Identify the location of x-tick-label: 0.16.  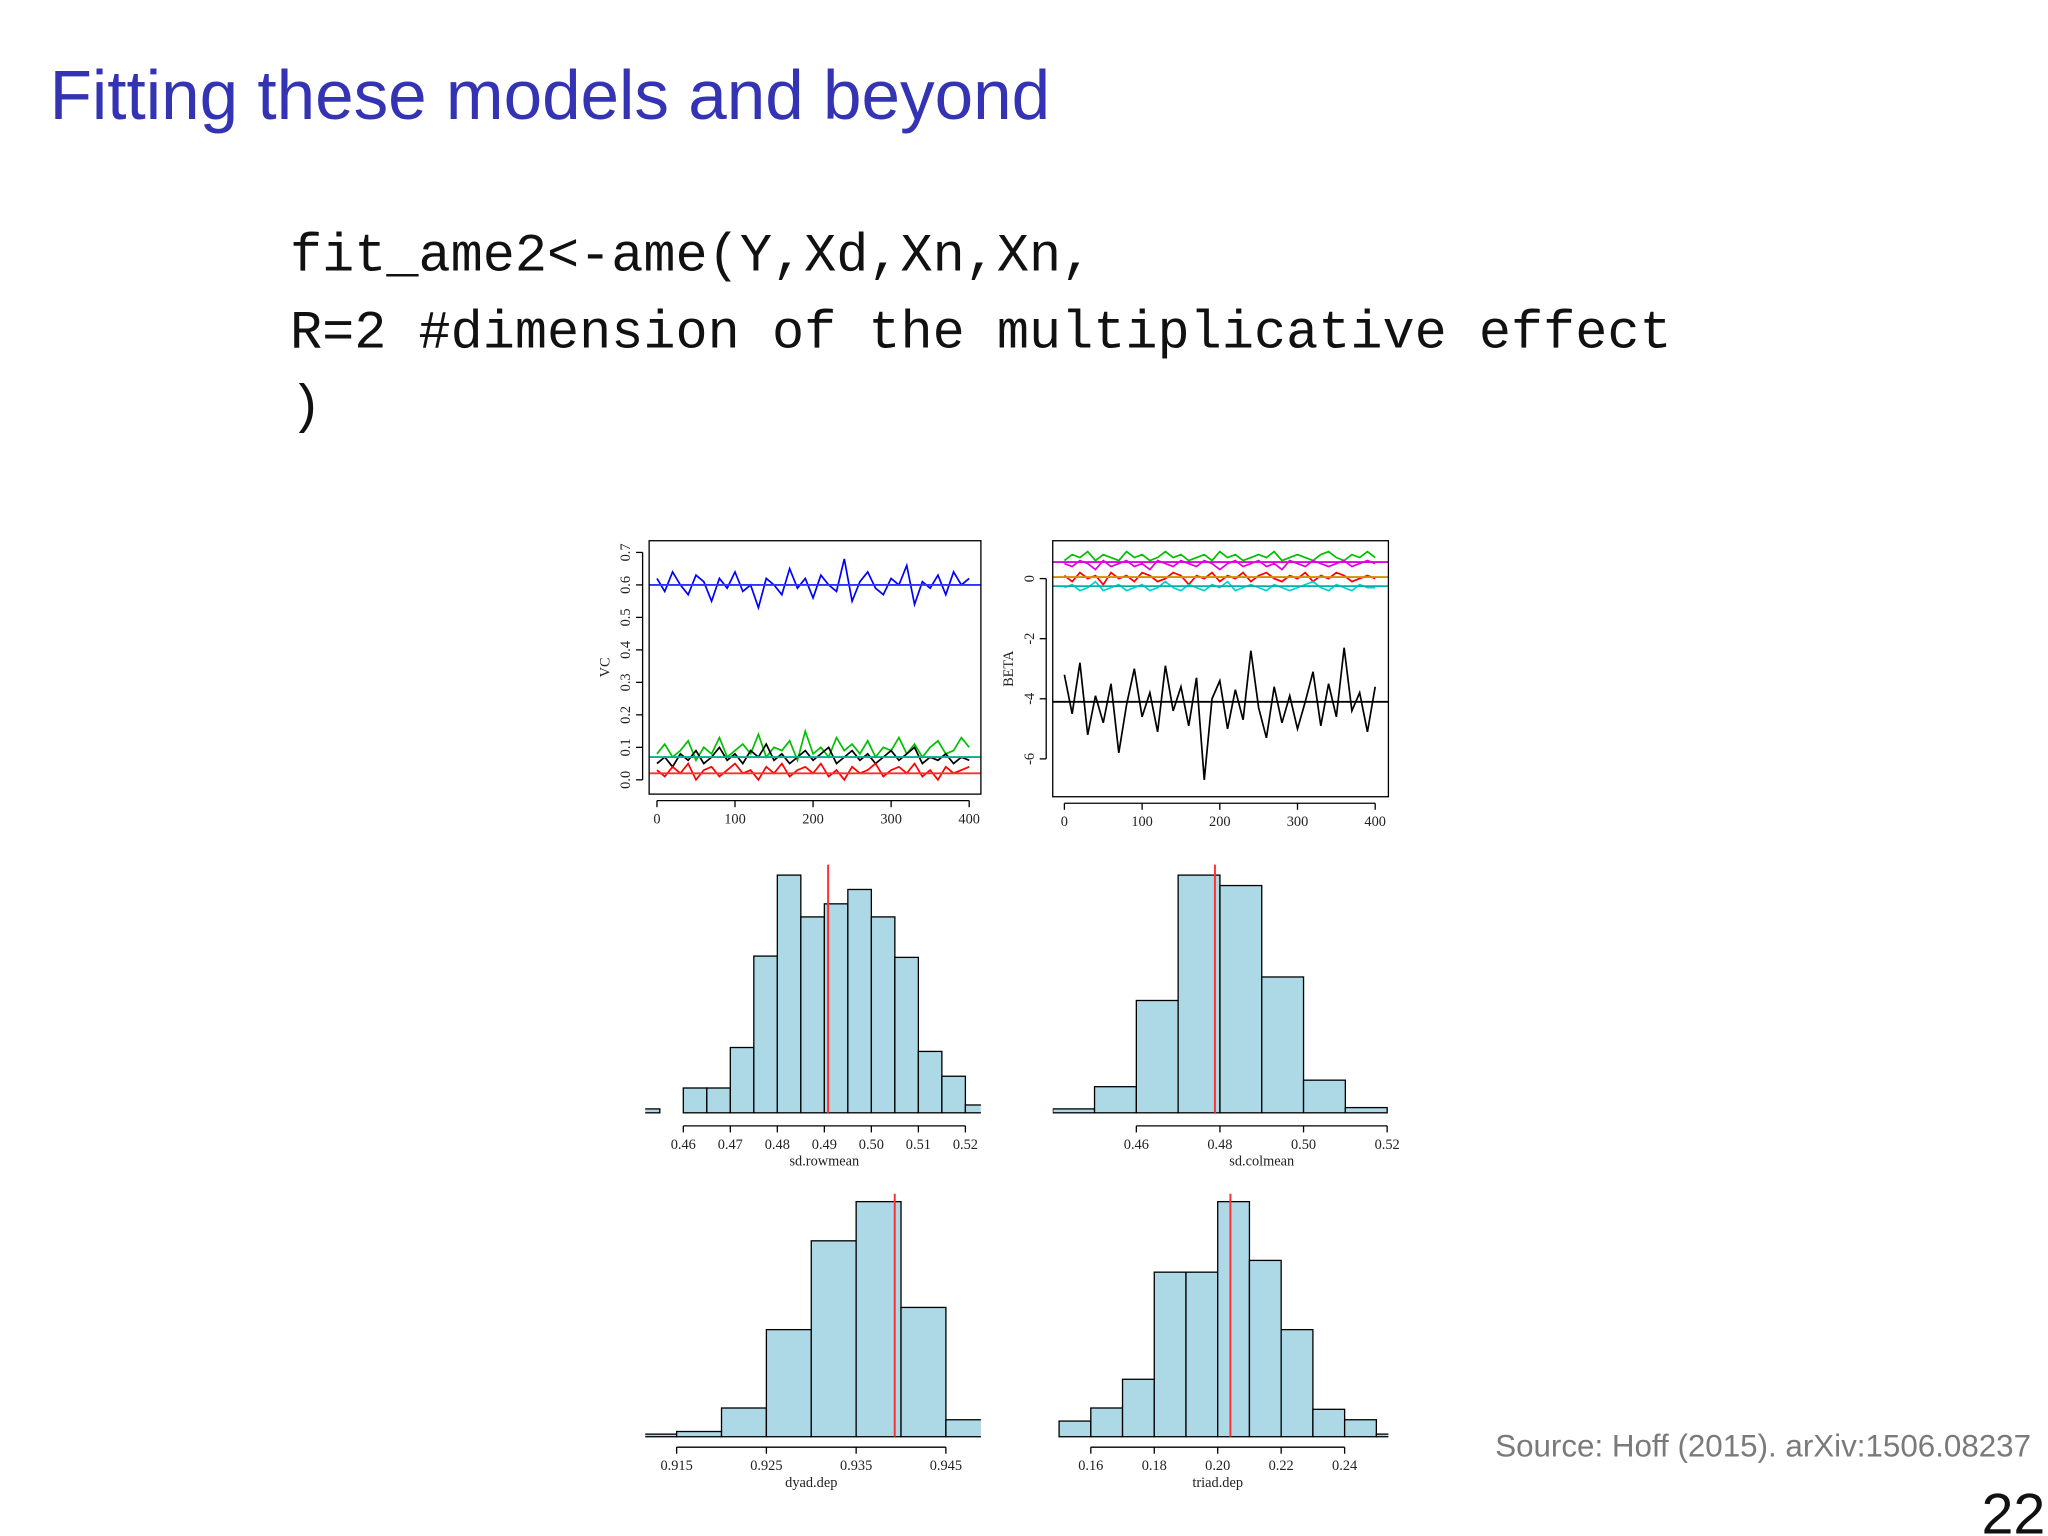
(1090, 1466).